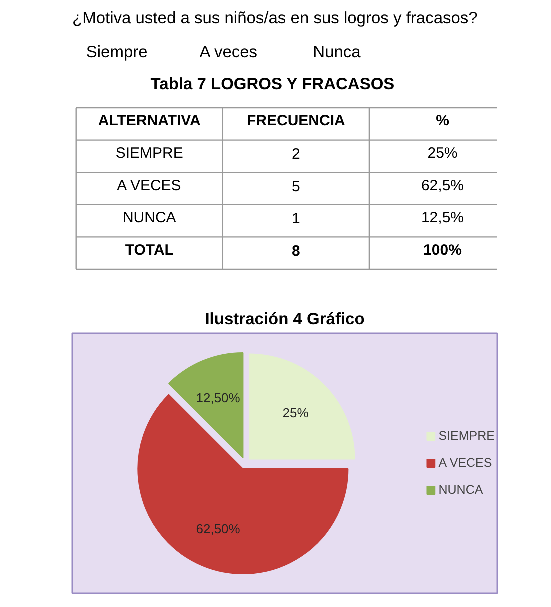  What do you see at coordinates (229, 53) in the screenshot?
I see `text: A veces` at bounding box center [229, 53].